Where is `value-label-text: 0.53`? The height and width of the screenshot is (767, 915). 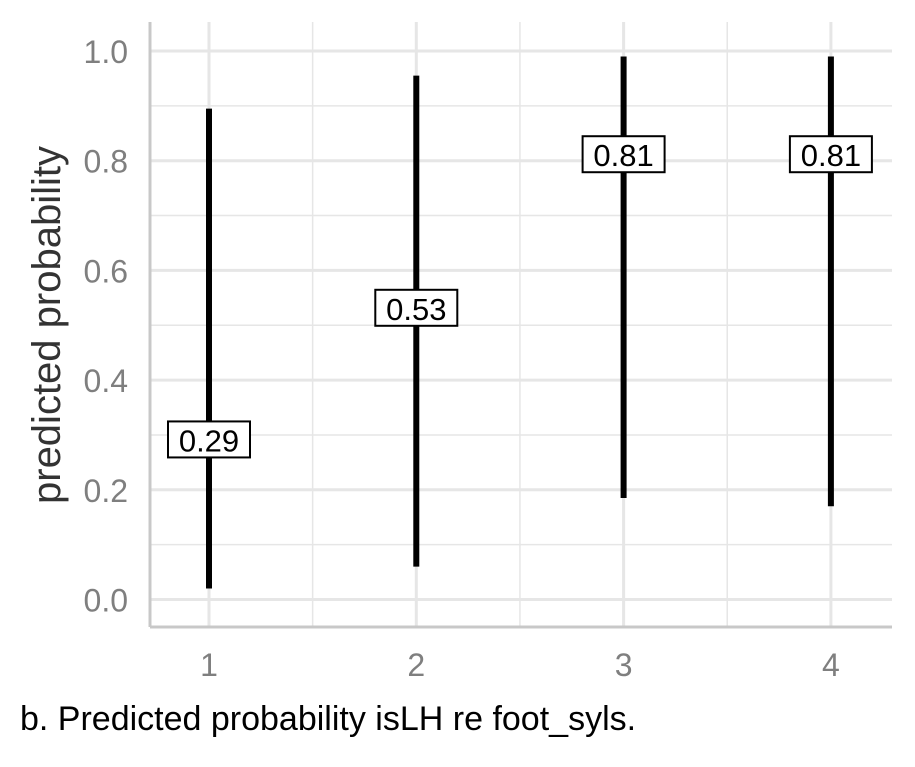
value-label-text: 0.53 is located at coordinates (416, 309).